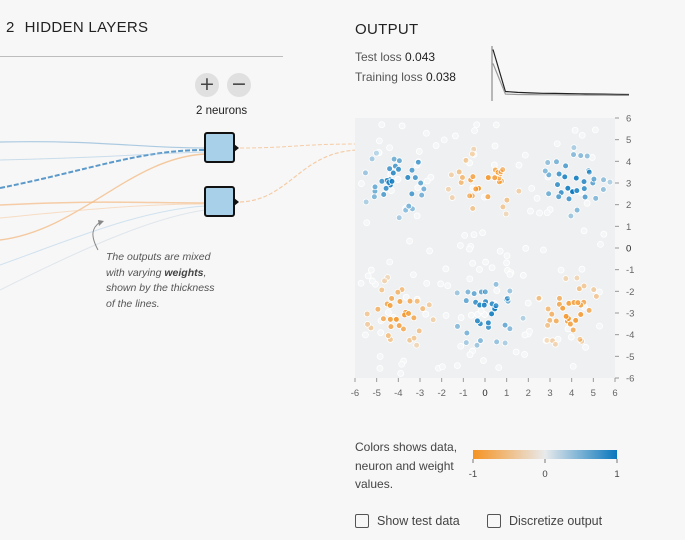 The height and width of the screenshot is (540, 685). What do you see at coordinates (141, 56) in the screenshot?
I see `hidden-layers-divider` at bounding box center [141, 56].